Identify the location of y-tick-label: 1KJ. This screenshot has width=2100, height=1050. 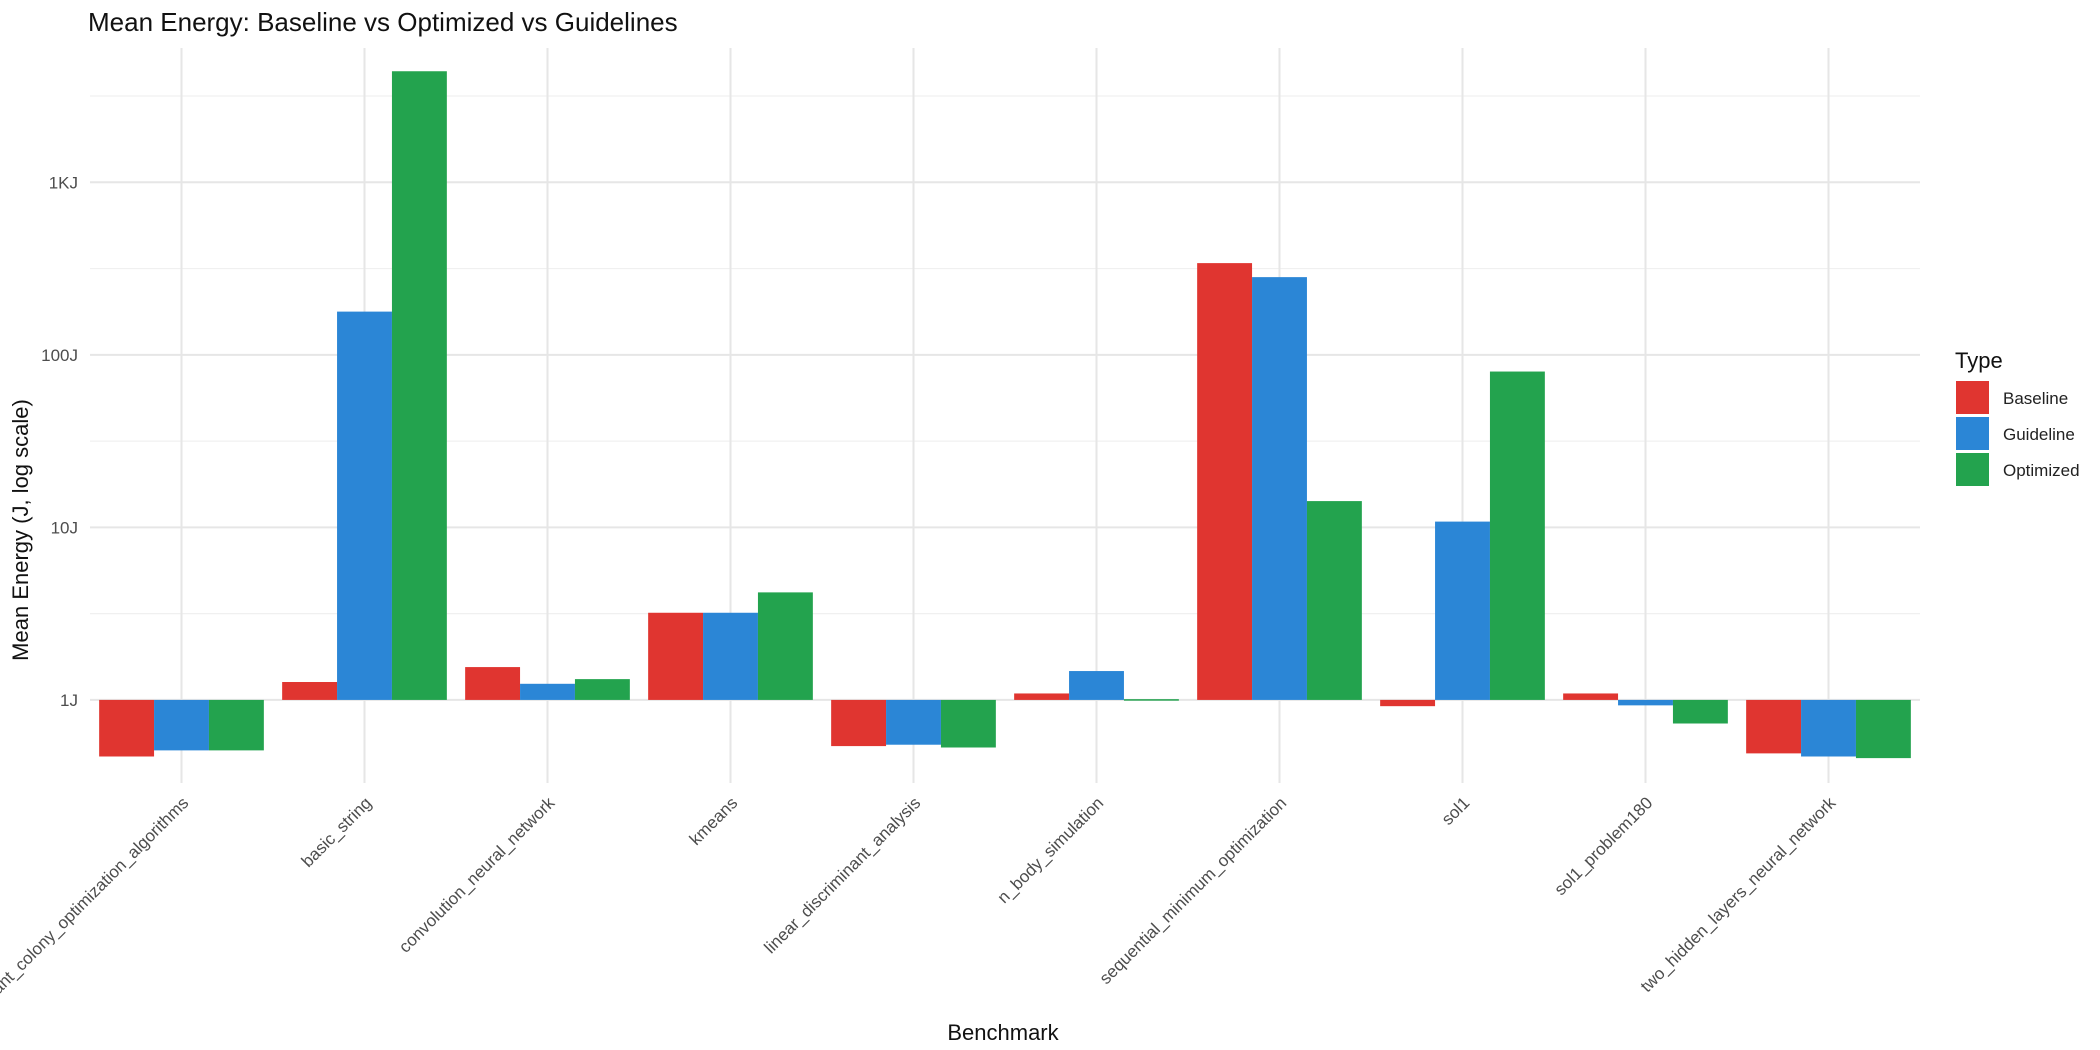
(63, 182).